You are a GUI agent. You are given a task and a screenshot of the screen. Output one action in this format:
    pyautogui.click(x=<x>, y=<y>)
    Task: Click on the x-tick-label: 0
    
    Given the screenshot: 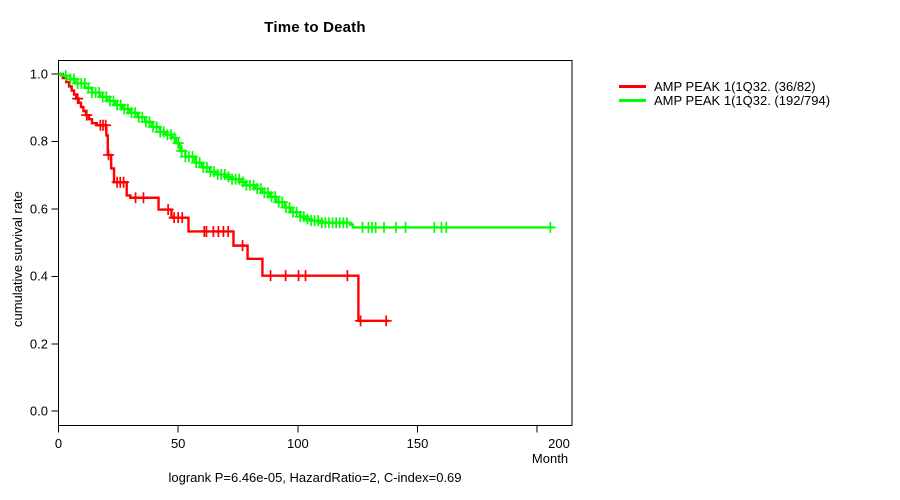 What is the action you would take?
    pyautogui.click(x=58, y=443)
    